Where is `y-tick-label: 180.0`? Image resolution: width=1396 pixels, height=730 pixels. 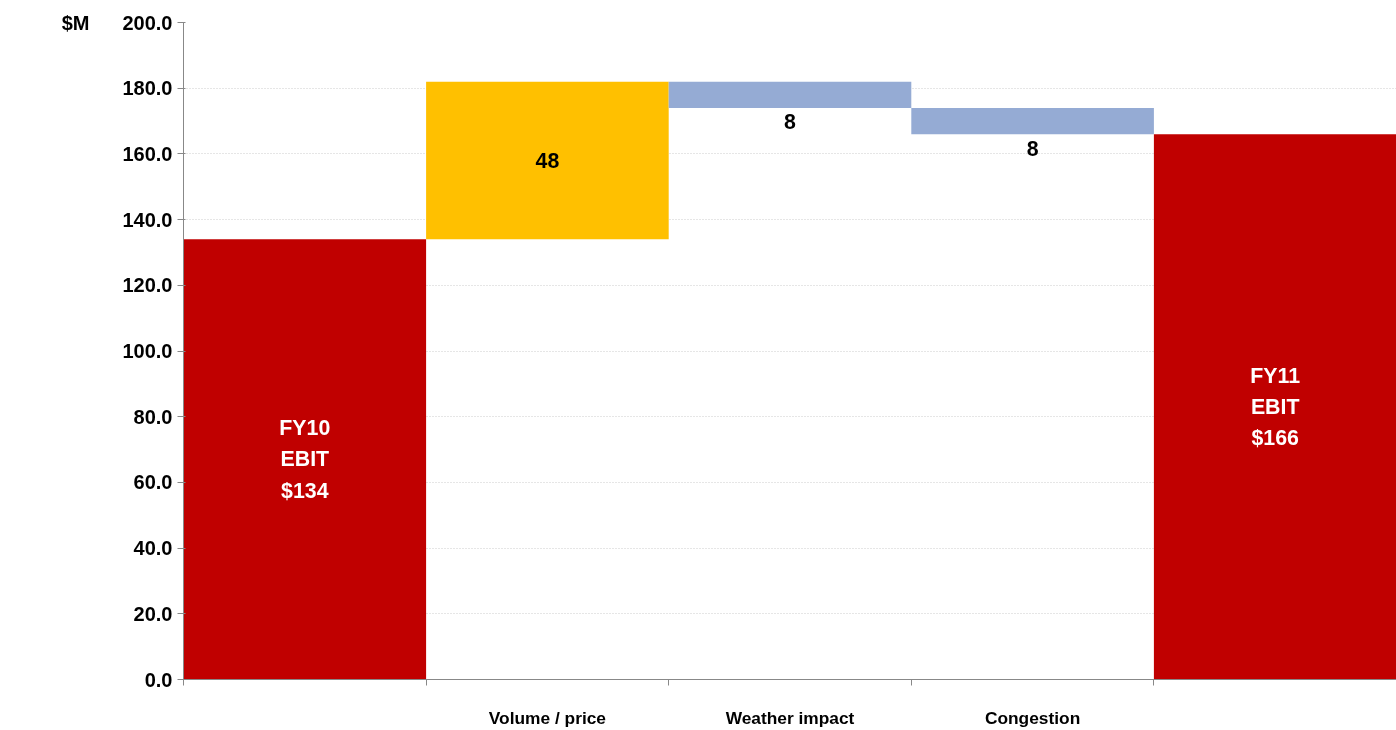 y-tick-label: 180.0 is located at coordinates (147, 88).